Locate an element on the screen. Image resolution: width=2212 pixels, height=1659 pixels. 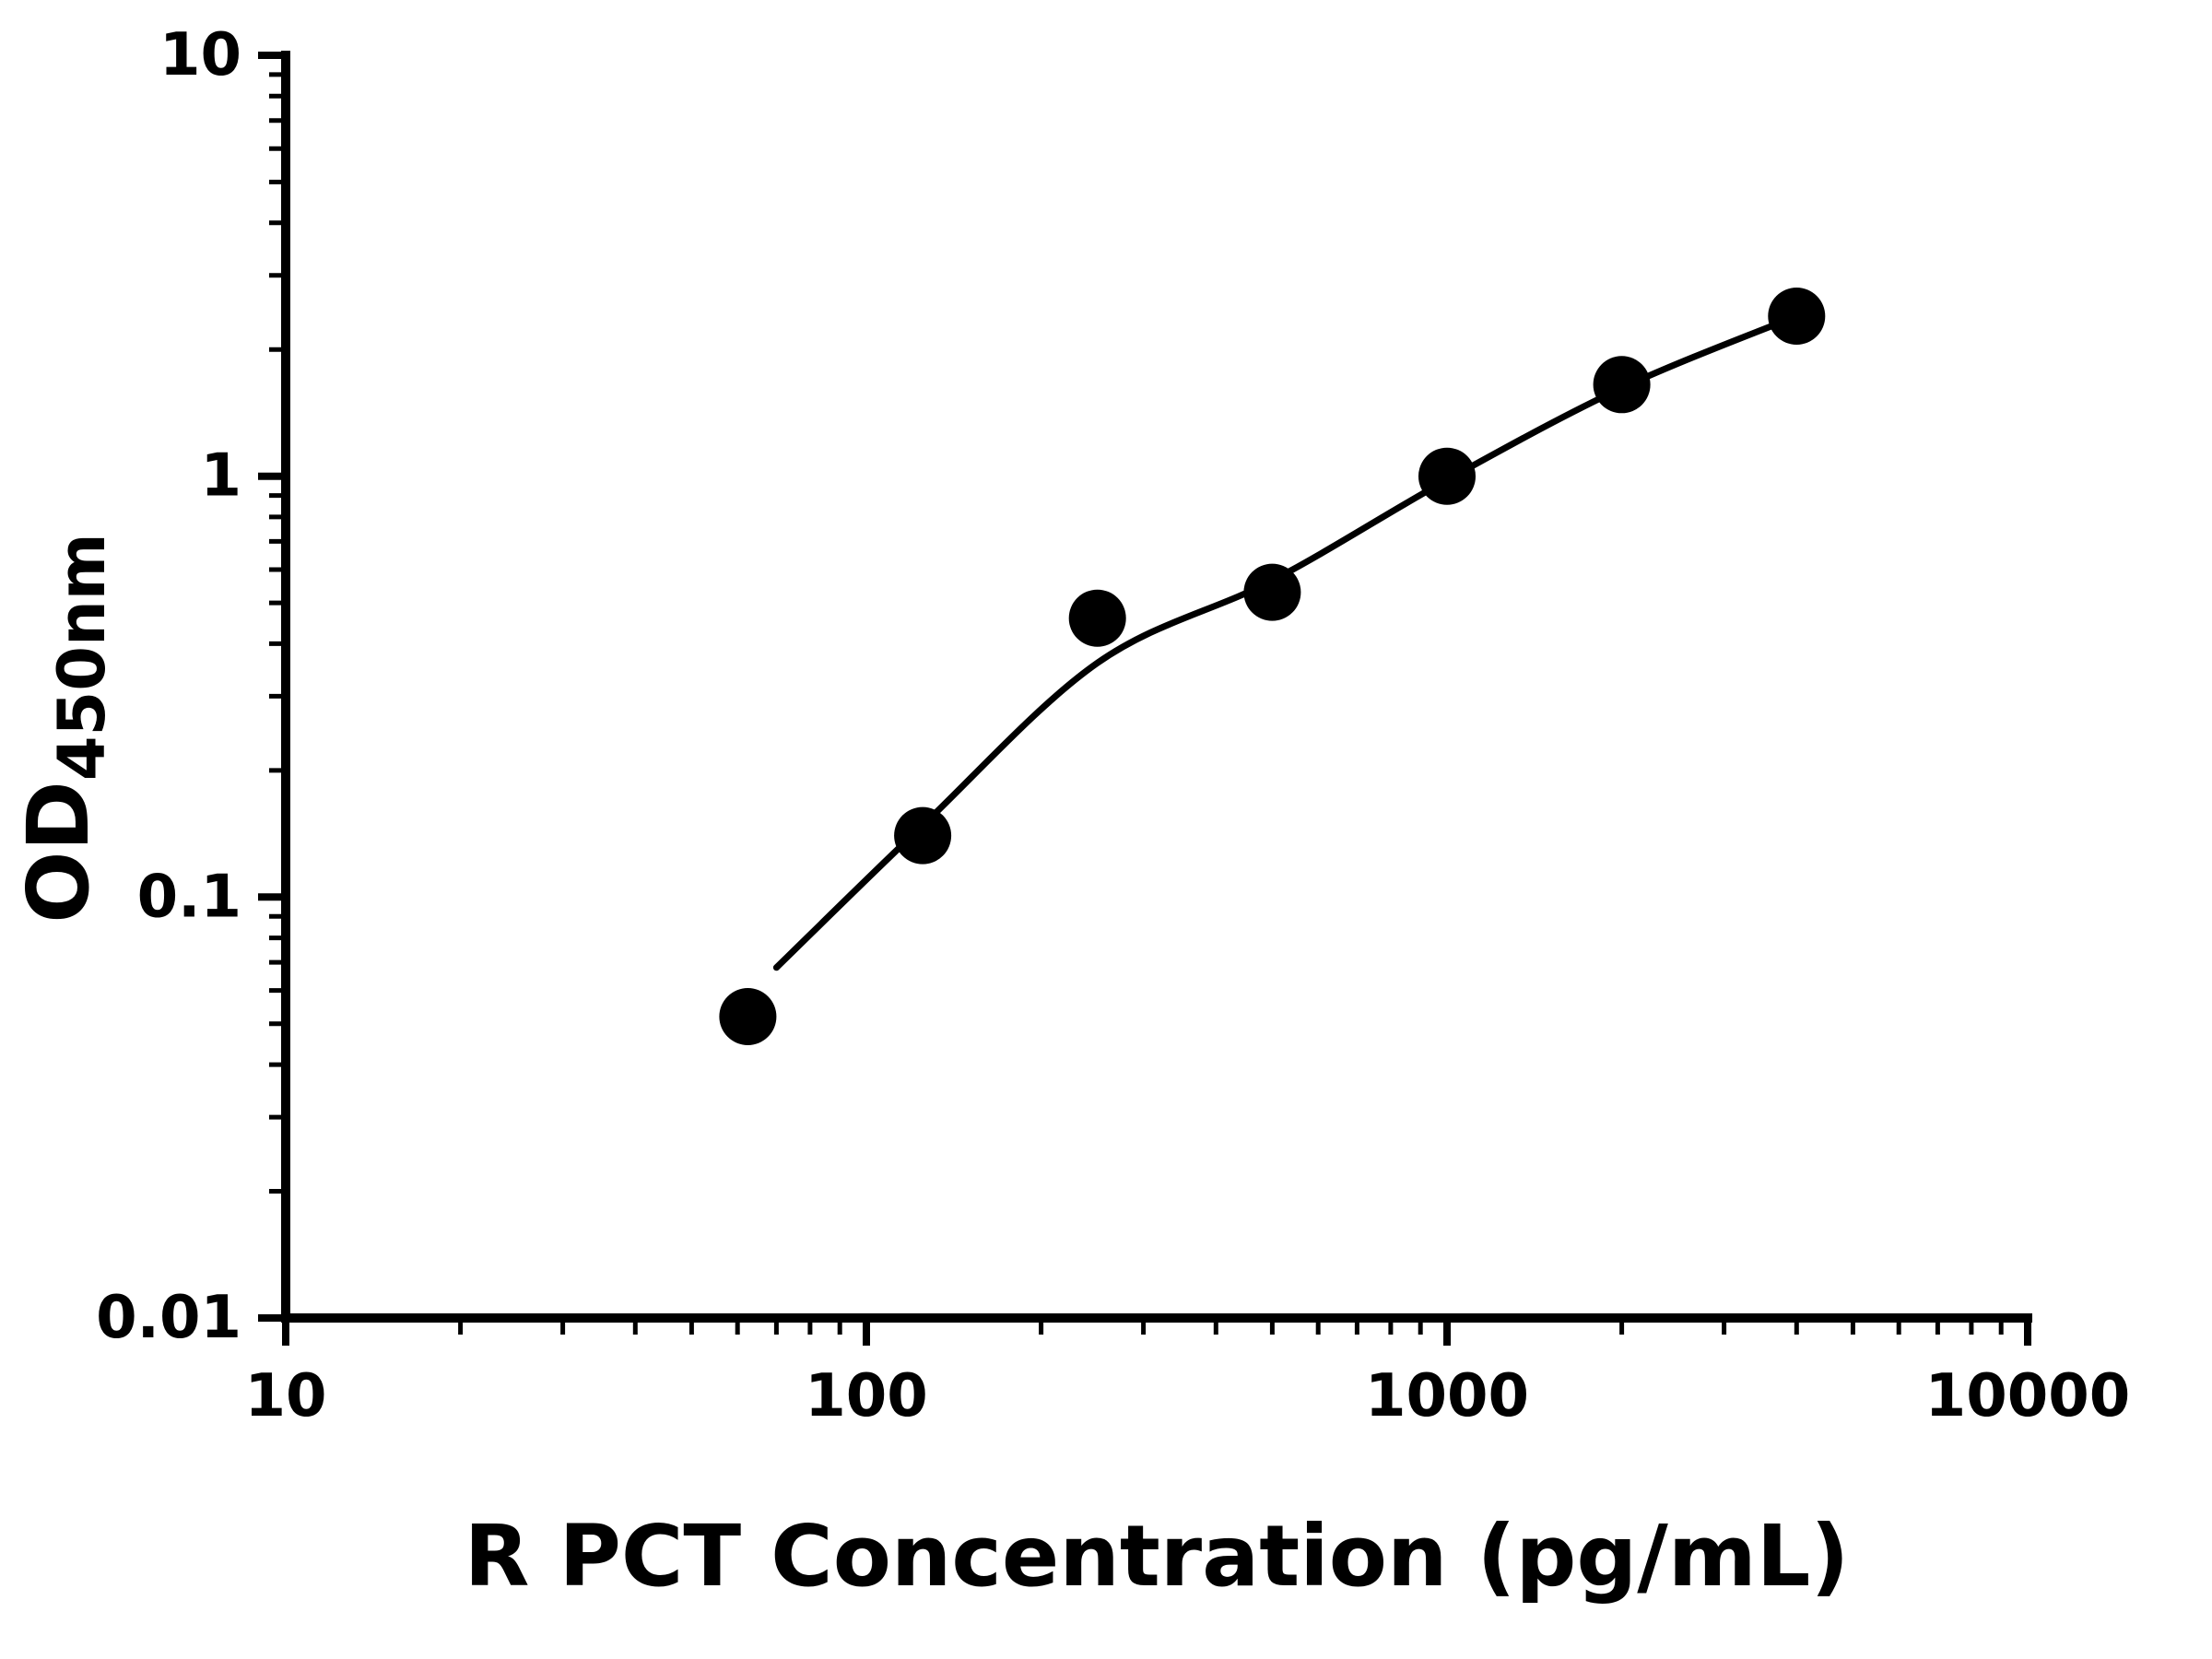
x-axis: 10 100 1000 10000 is located at coordinates (1187, 1371).